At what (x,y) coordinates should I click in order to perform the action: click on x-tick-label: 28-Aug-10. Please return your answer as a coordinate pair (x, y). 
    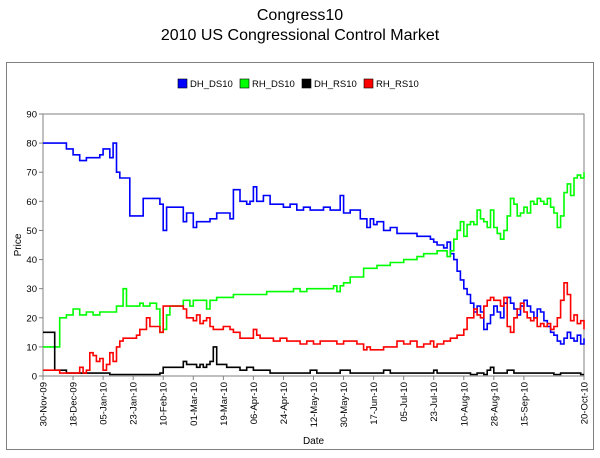
    Looking at the image, I should click on (494, 404).